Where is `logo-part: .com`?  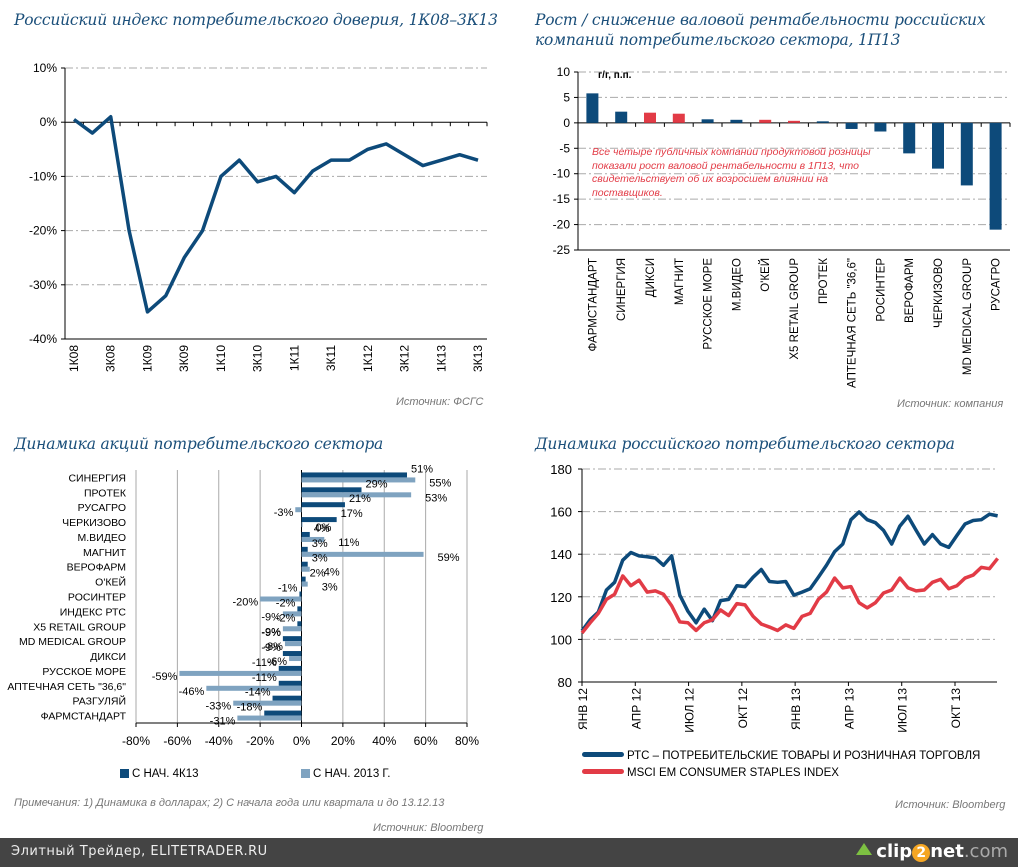 logo-part: .com is located at coordinates (985, 851).